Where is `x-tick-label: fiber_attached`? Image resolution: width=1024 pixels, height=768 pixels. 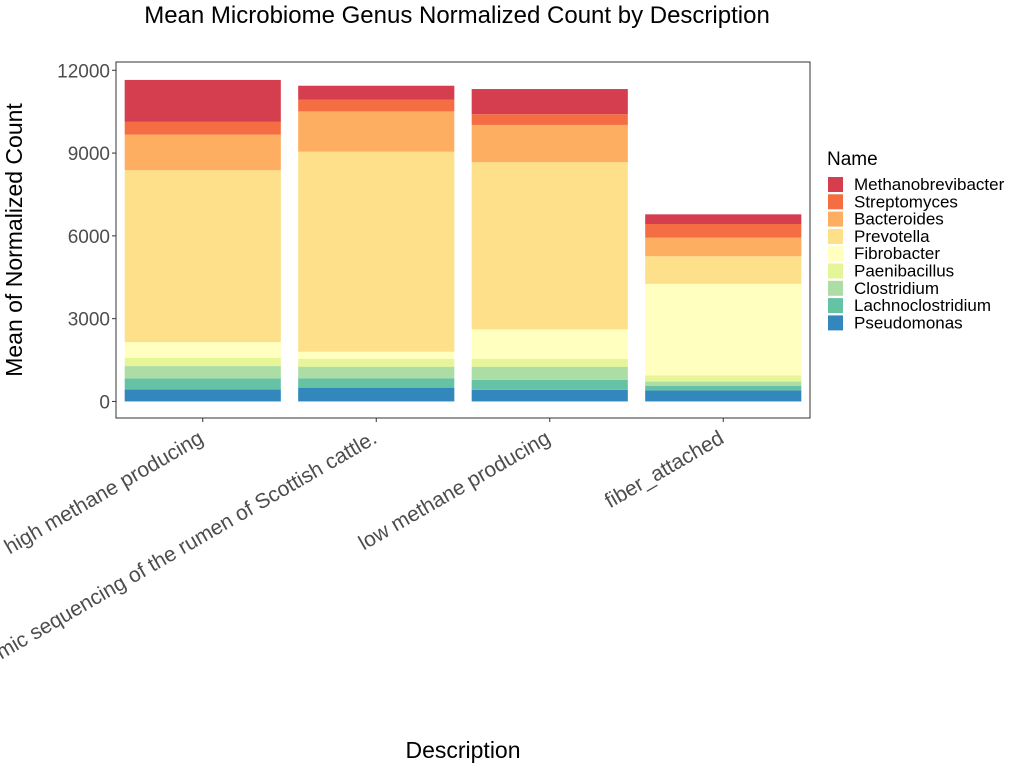 x-tick-label: fiber_attached is located at coordinates (664, 469).